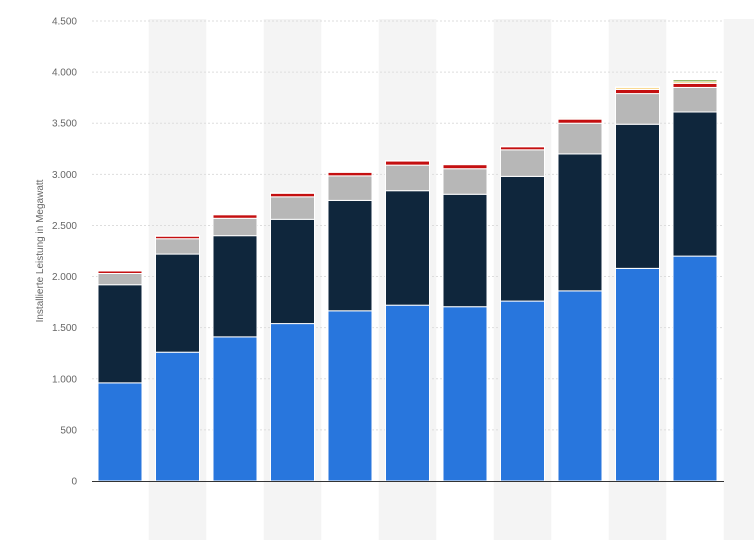 Image resolution: width=754 pixels, height=560 pixels. What do you see at coordinates (64, 226) in the screenshot?
I see `y-tick-label: 2.500` at bounding box center [64, 226].